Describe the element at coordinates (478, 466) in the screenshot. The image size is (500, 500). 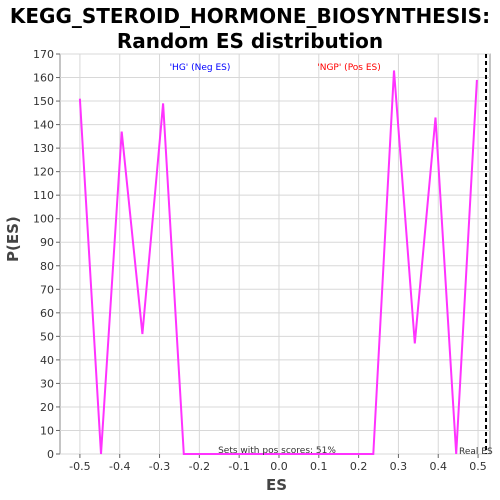
I see `x-tick-label: 0.5` at that location.